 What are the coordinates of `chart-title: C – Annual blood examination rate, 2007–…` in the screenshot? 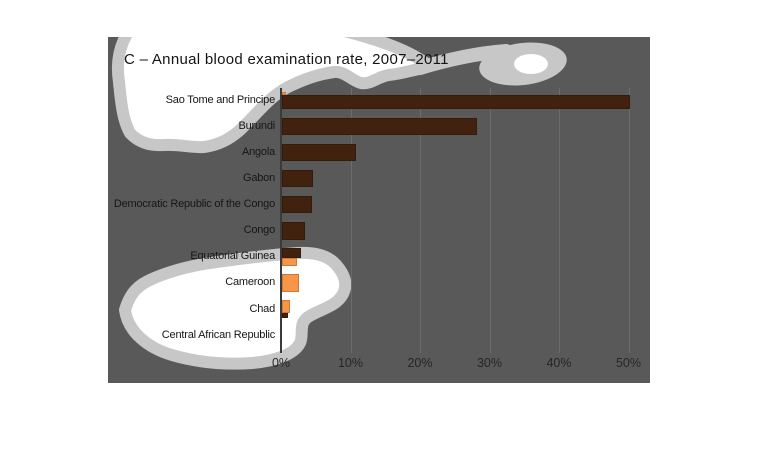 It's located at (286, 59).